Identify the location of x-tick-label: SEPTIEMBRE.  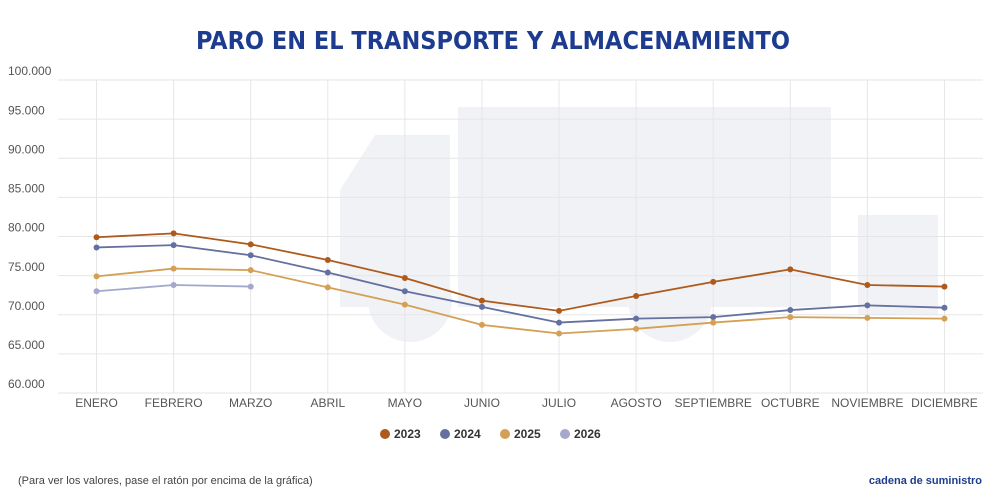
(713, 403).